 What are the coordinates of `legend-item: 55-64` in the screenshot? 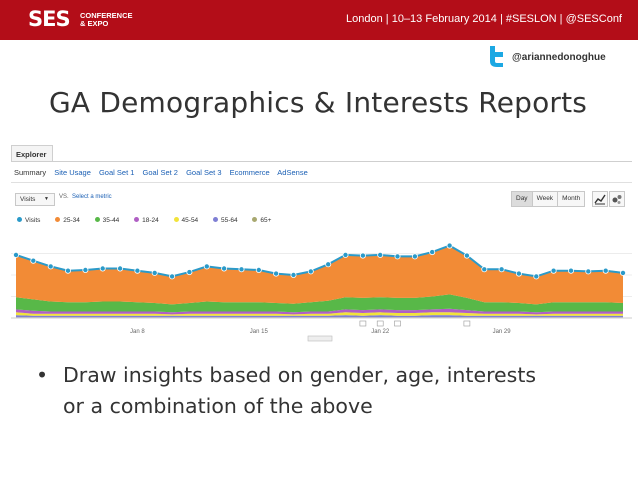 It's located at (225, 220).